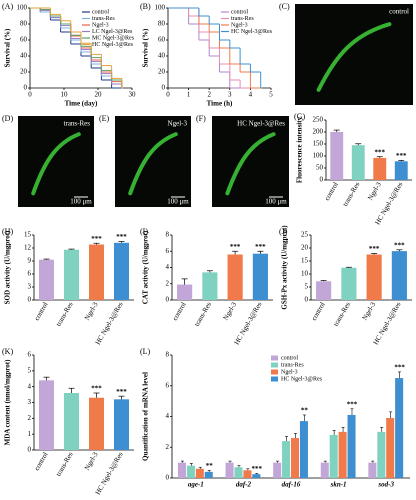 The width and height of the screenshot is (416, 500). I want to click on legend-label: MC Ngel-3@Res, so click(113, 38).